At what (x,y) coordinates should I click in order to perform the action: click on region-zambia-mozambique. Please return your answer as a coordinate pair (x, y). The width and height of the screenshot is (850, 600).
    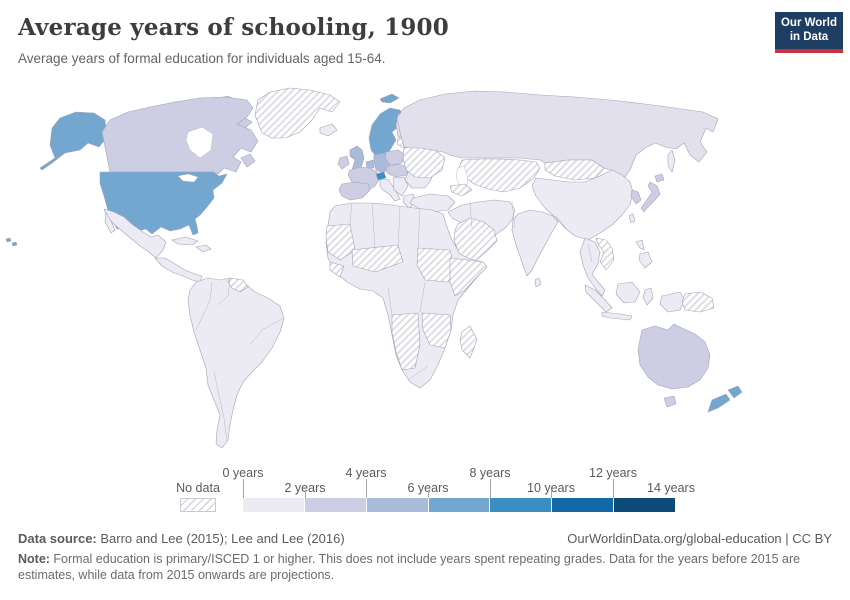
    Looking at the image, I should click on (436, 330).